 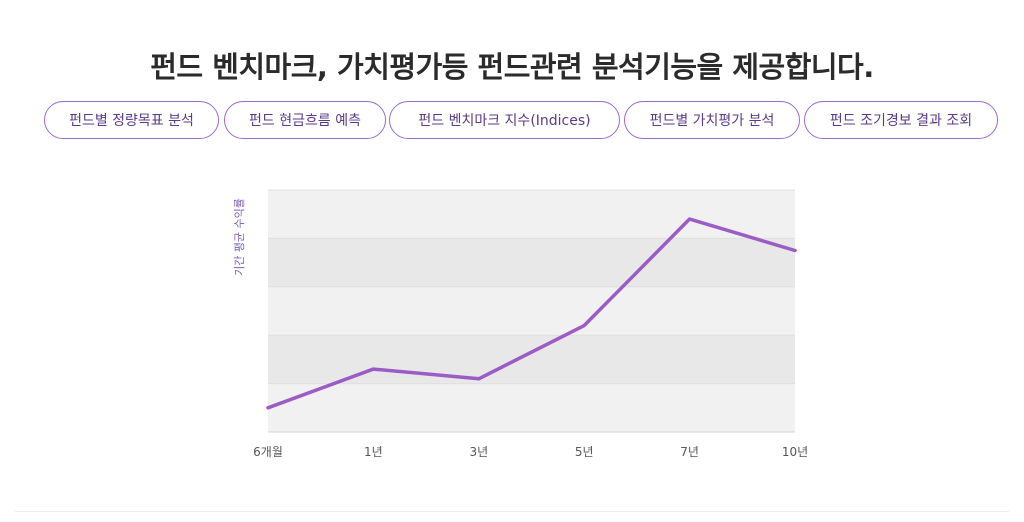 What do you see at coordinates (795, 452) in the screenshot?
I see `x-tick-label: 10년` at bounding box center [795, 452].